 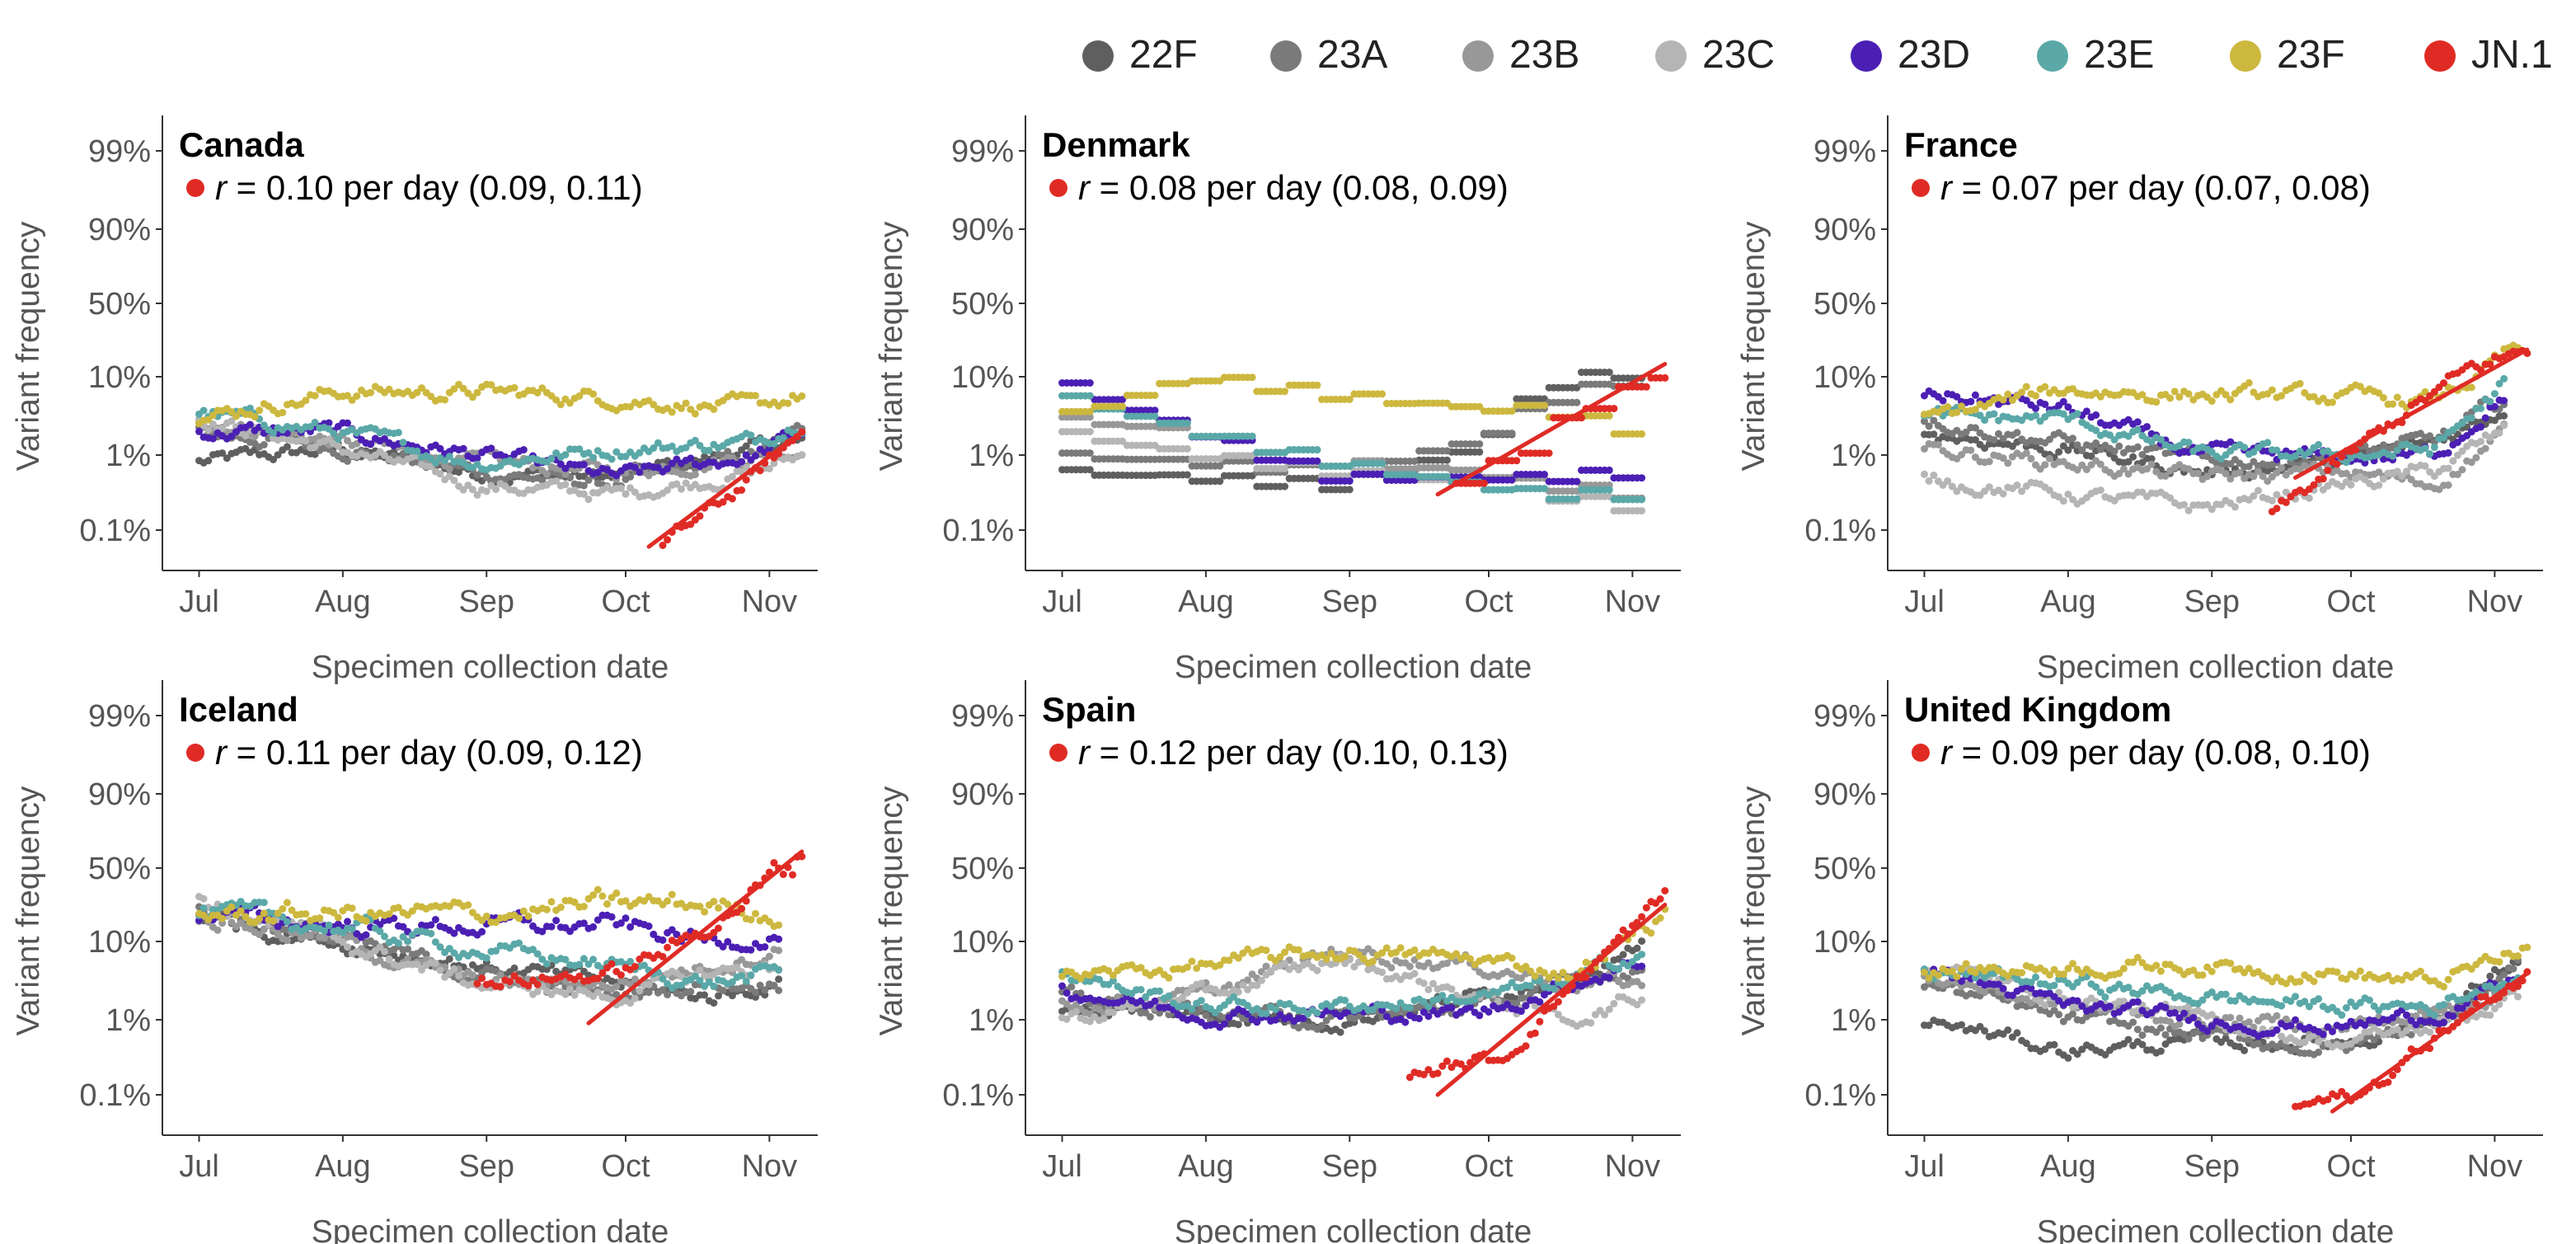 I want to click on jn1-fit-line, so click(x=2411, y=413).